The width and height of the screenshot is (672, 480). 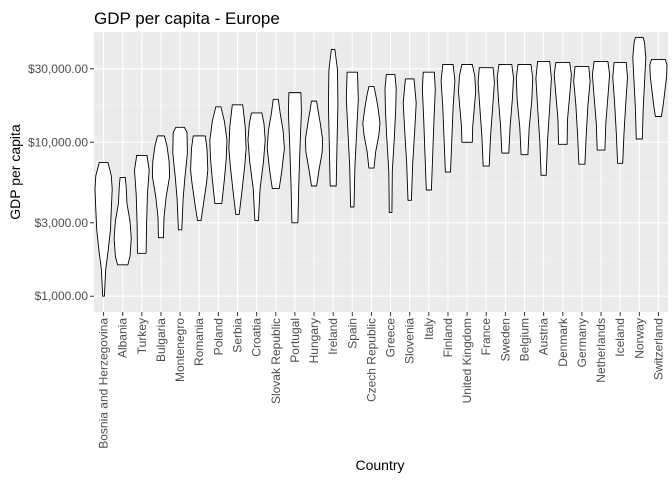 I want to click on x-tick-label: Belgium, so click(x=525, y=339).